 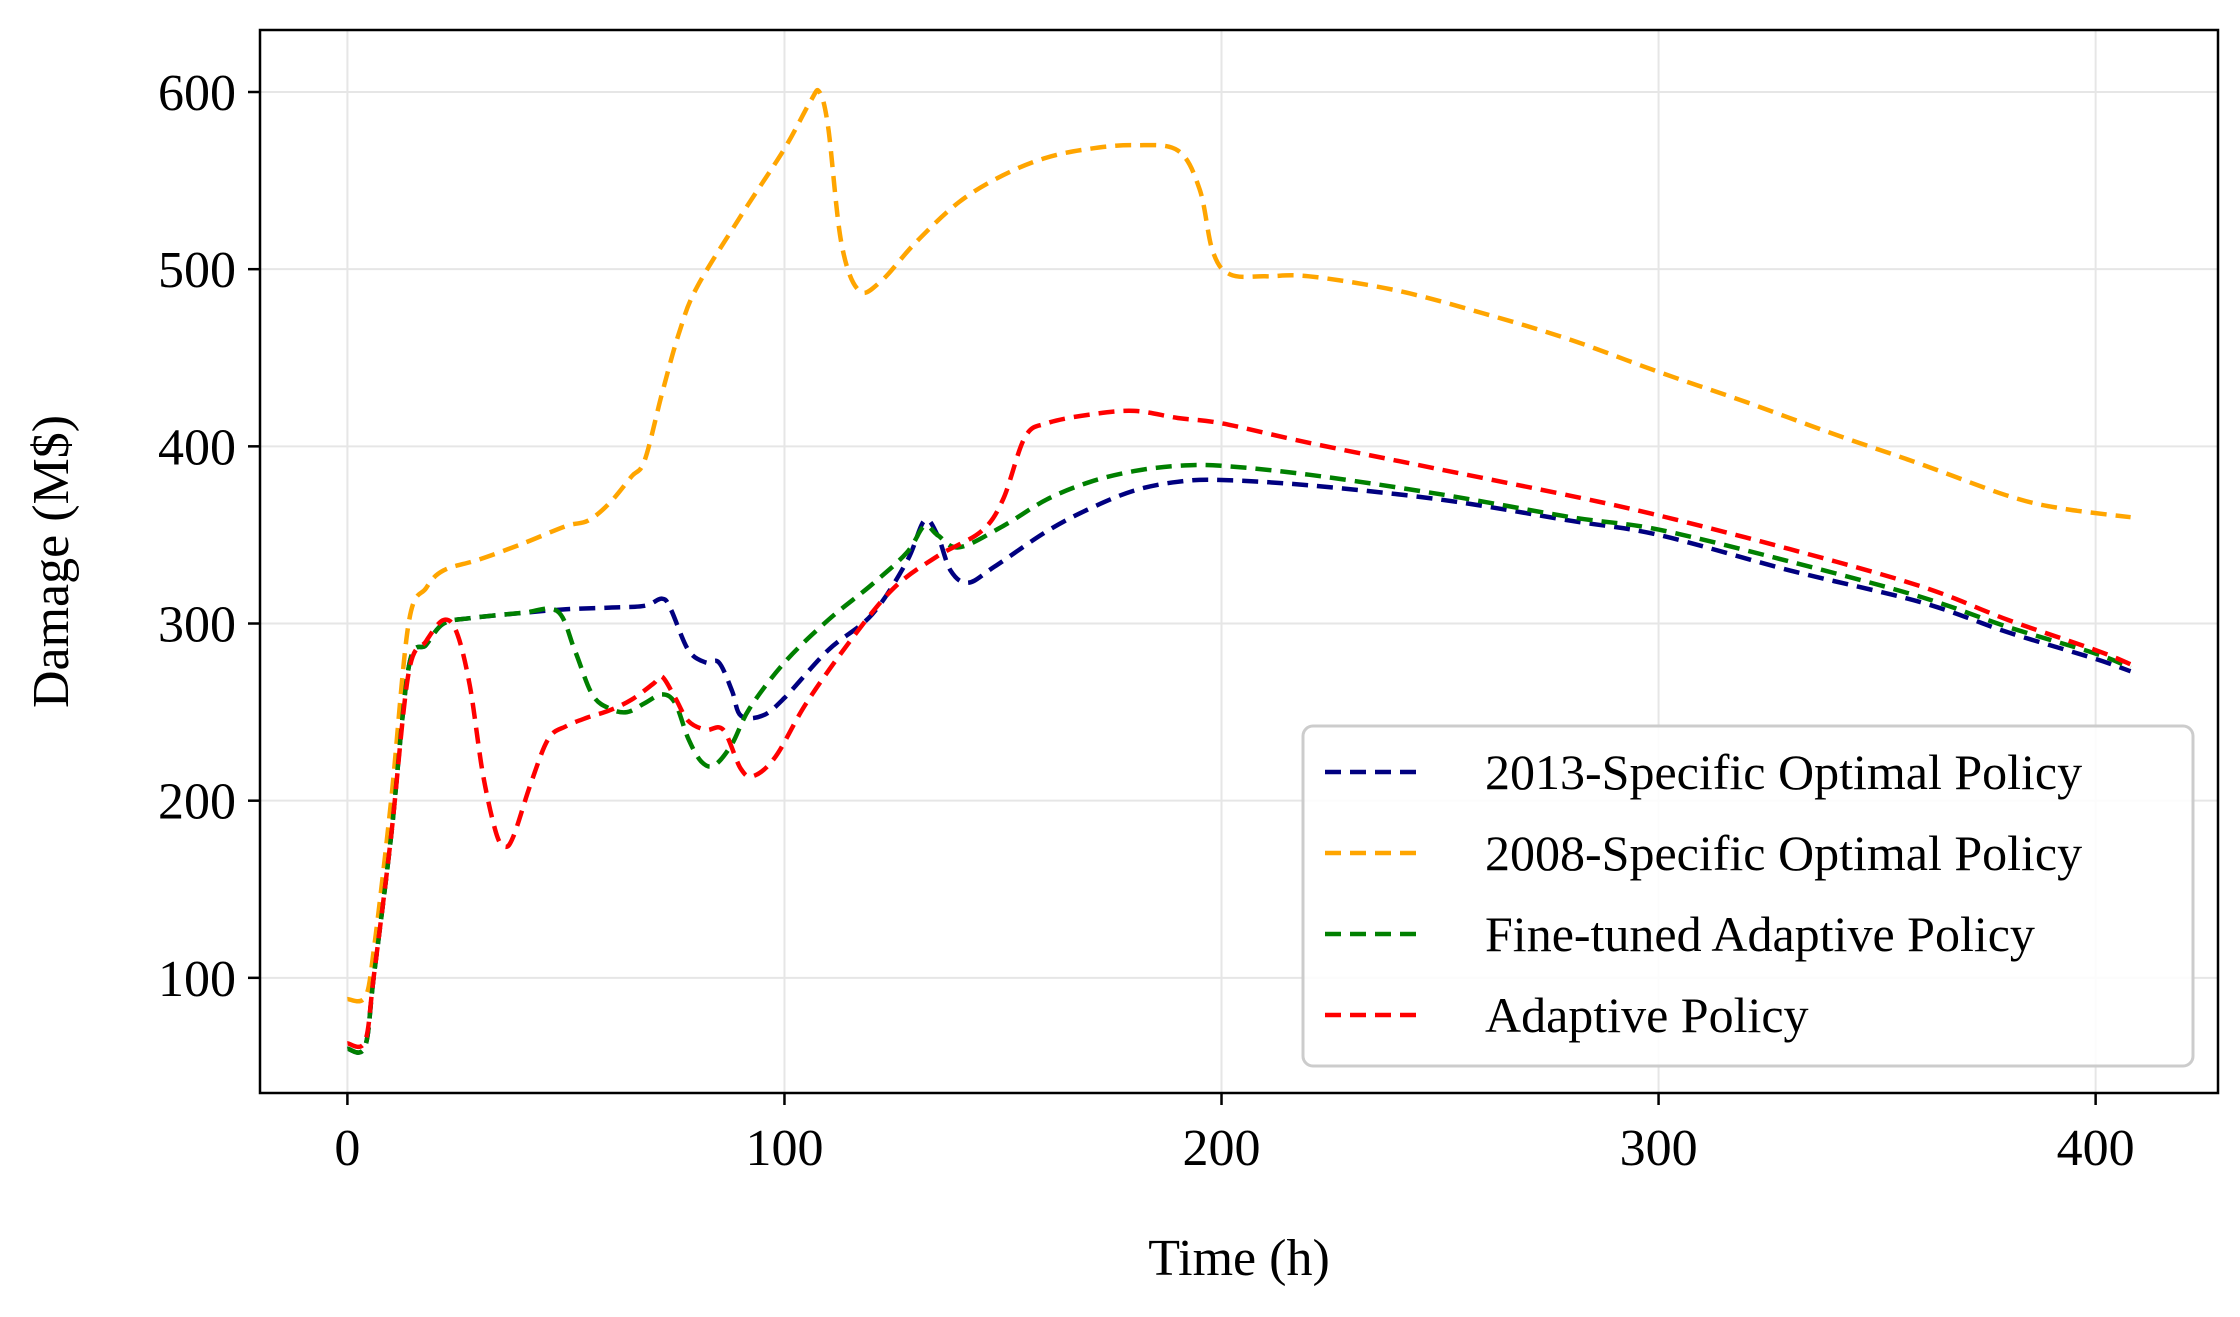 I want to click on y-tick-label: 500, so click(x=197, y=270).